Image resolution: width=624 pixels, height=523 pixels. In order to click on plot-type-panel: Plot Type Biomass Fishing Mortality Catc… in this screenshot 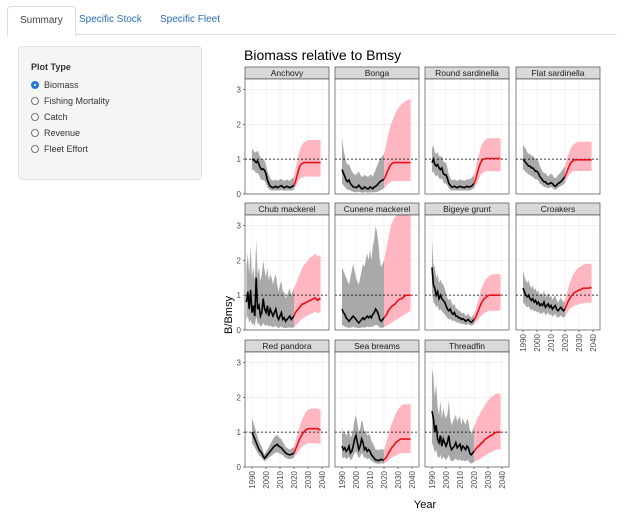, I will do `click(110, 113)`.